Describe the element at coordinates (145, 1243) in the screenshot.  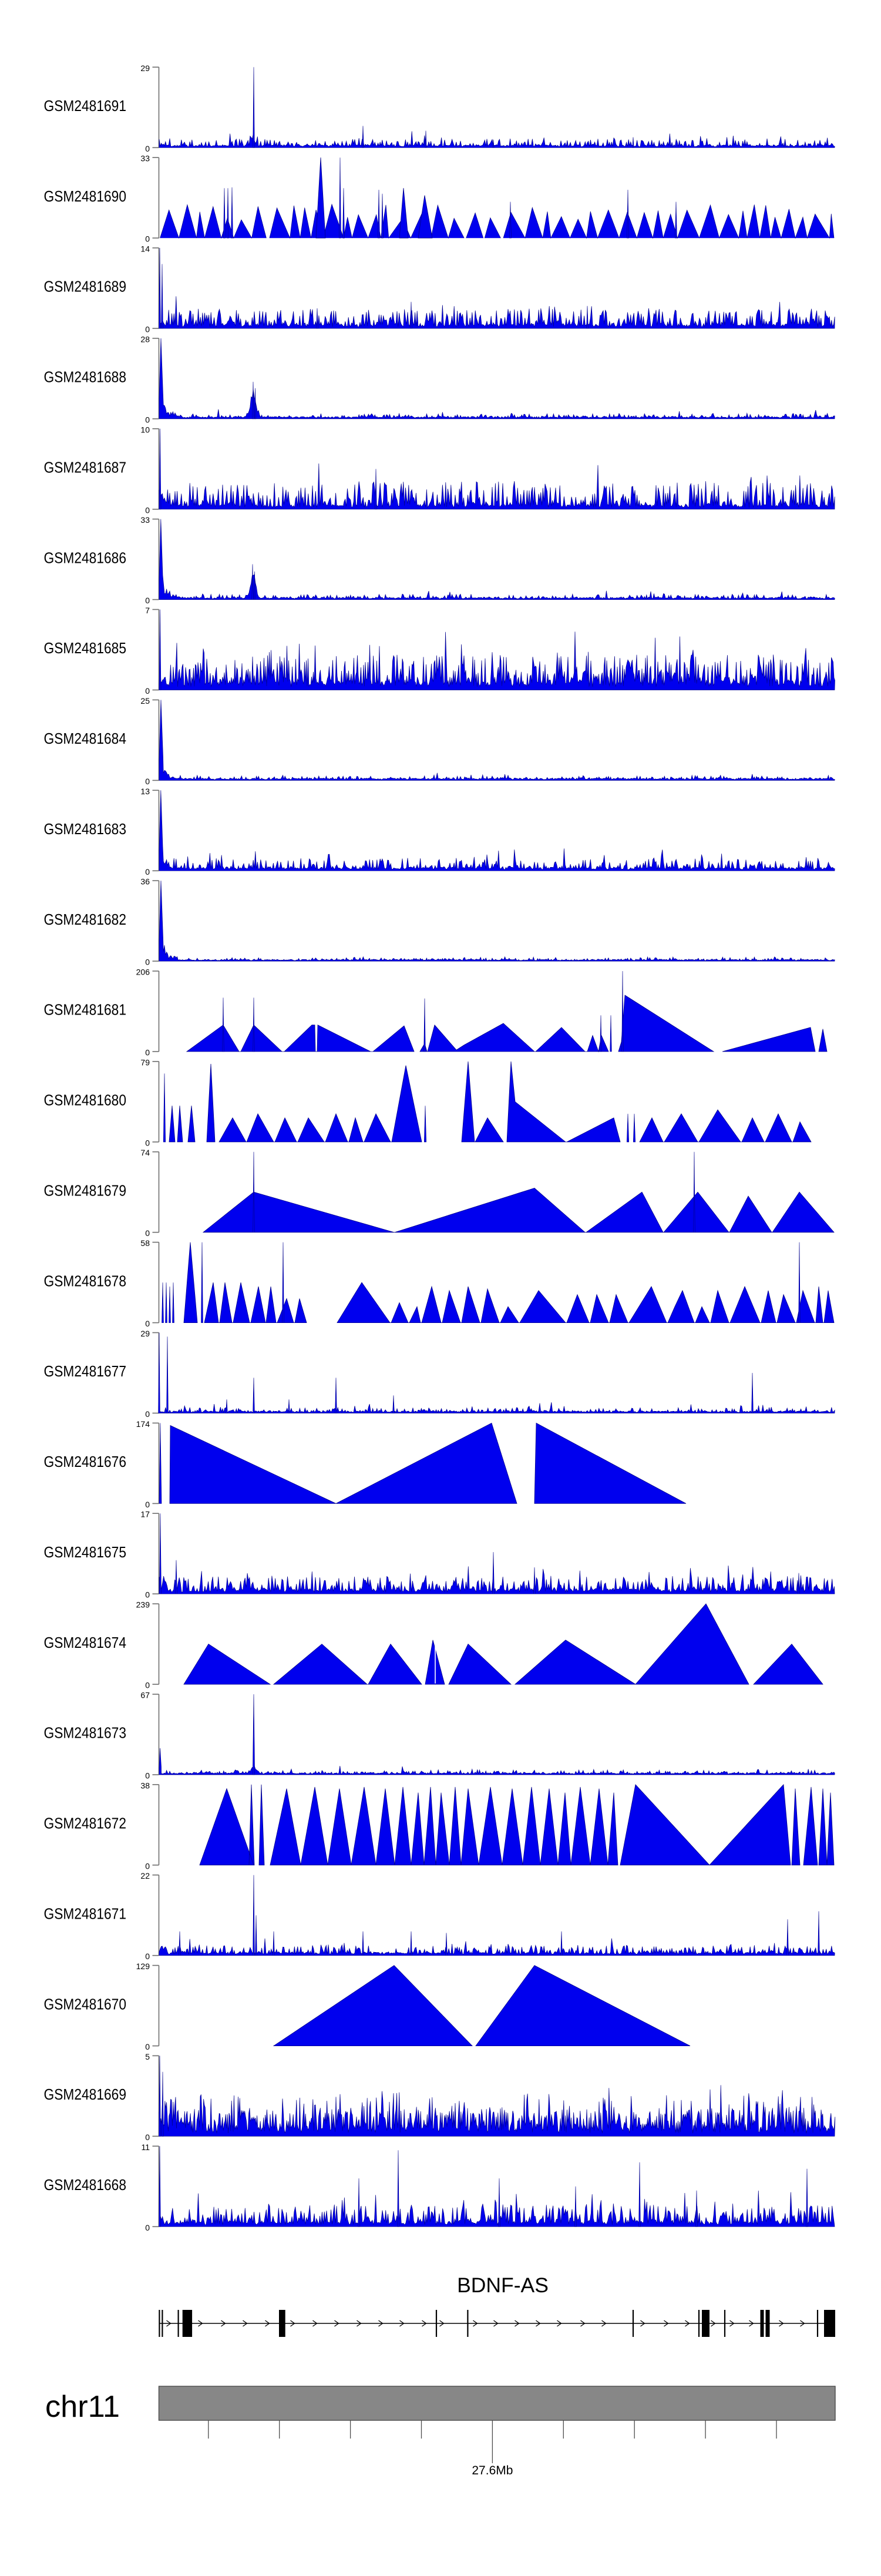
I see `svg-text: 58` at that location.